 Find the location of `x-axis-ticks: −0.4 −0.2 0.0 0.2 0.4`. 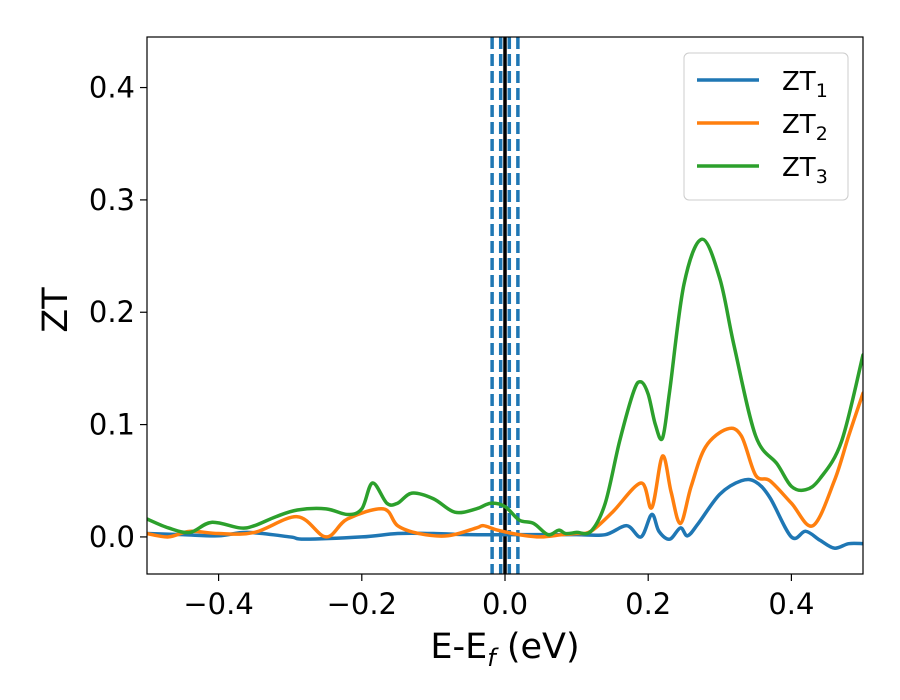

x-axis-ticks: −0.4 −0.2 0.0 0.2 0.4 is located at coordinates (498, 597).